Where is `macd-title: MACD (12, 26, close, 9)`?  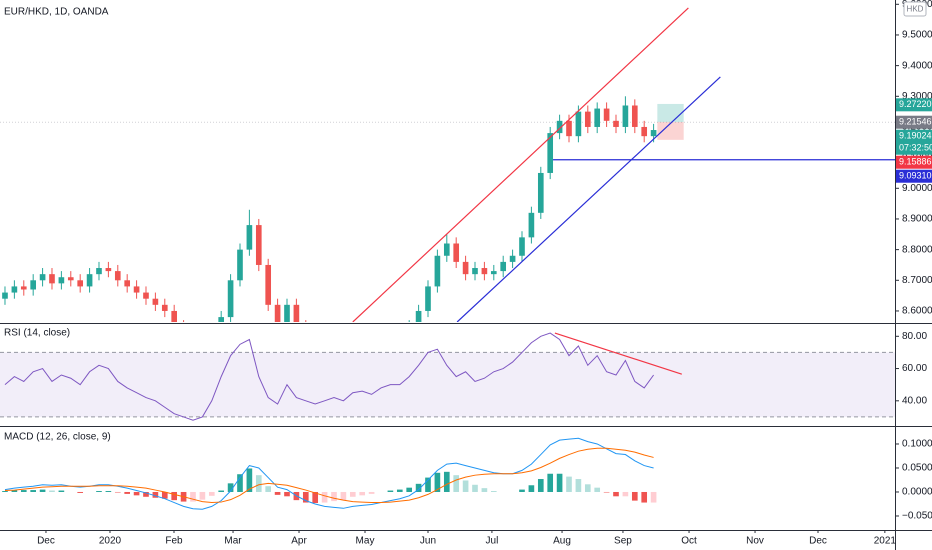 macd-title: MACD (12, 26, close, 9) is located at coordinates (57, 437).